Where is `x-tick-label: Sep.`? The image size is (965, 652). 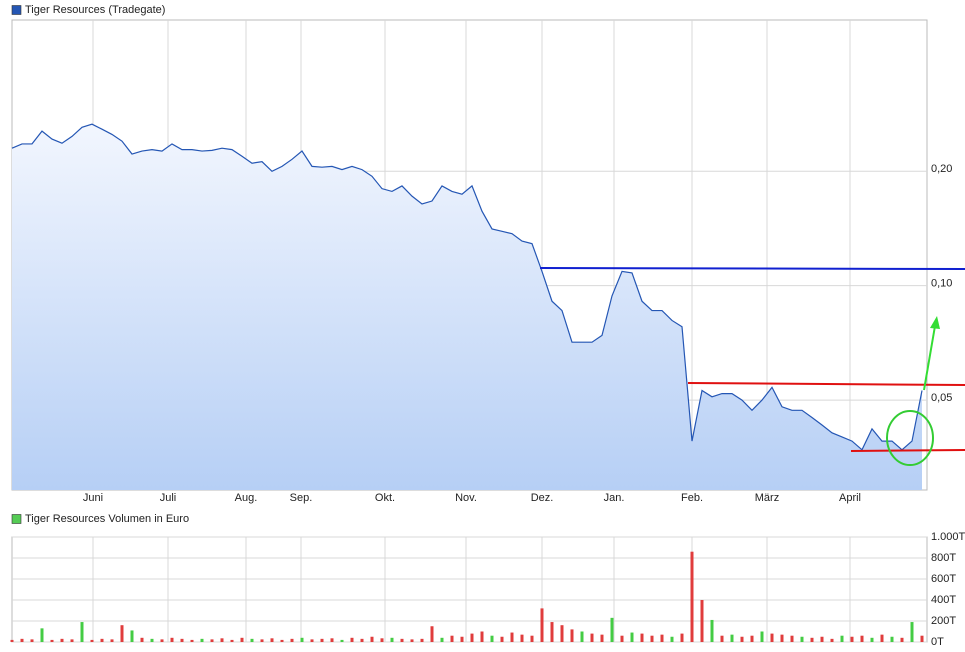 x-tick-label: Sep. is located at coordinates (301, 498).